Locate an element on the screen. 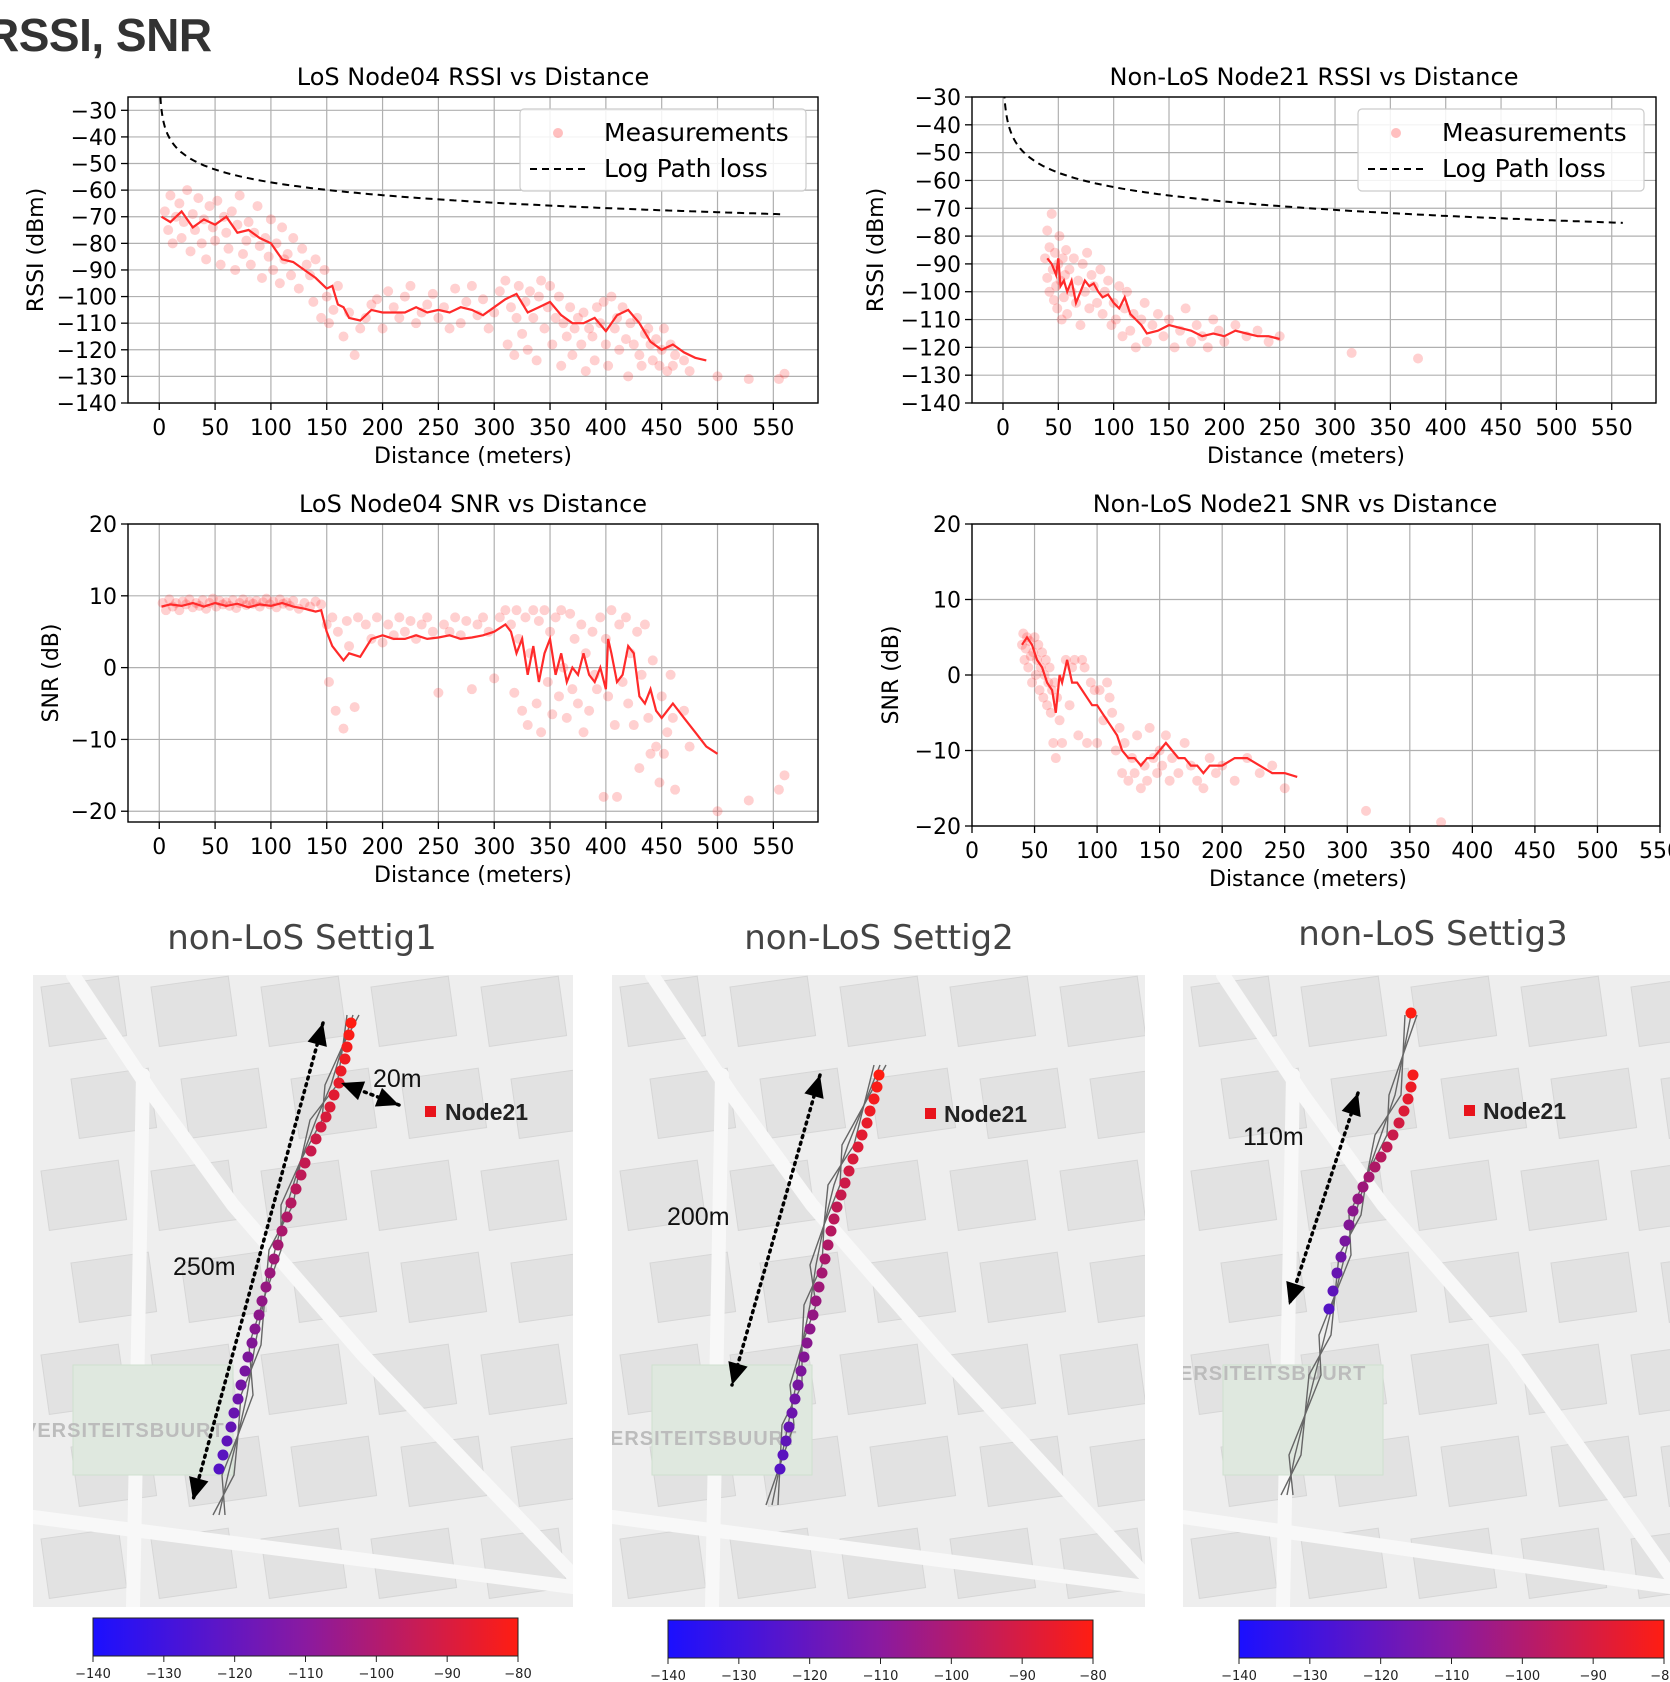 Image resolution: width=1670 pixels, height=1682 pixels. map-district-label: VERSITEITSBUURT is located at coordinates (129, 1431).